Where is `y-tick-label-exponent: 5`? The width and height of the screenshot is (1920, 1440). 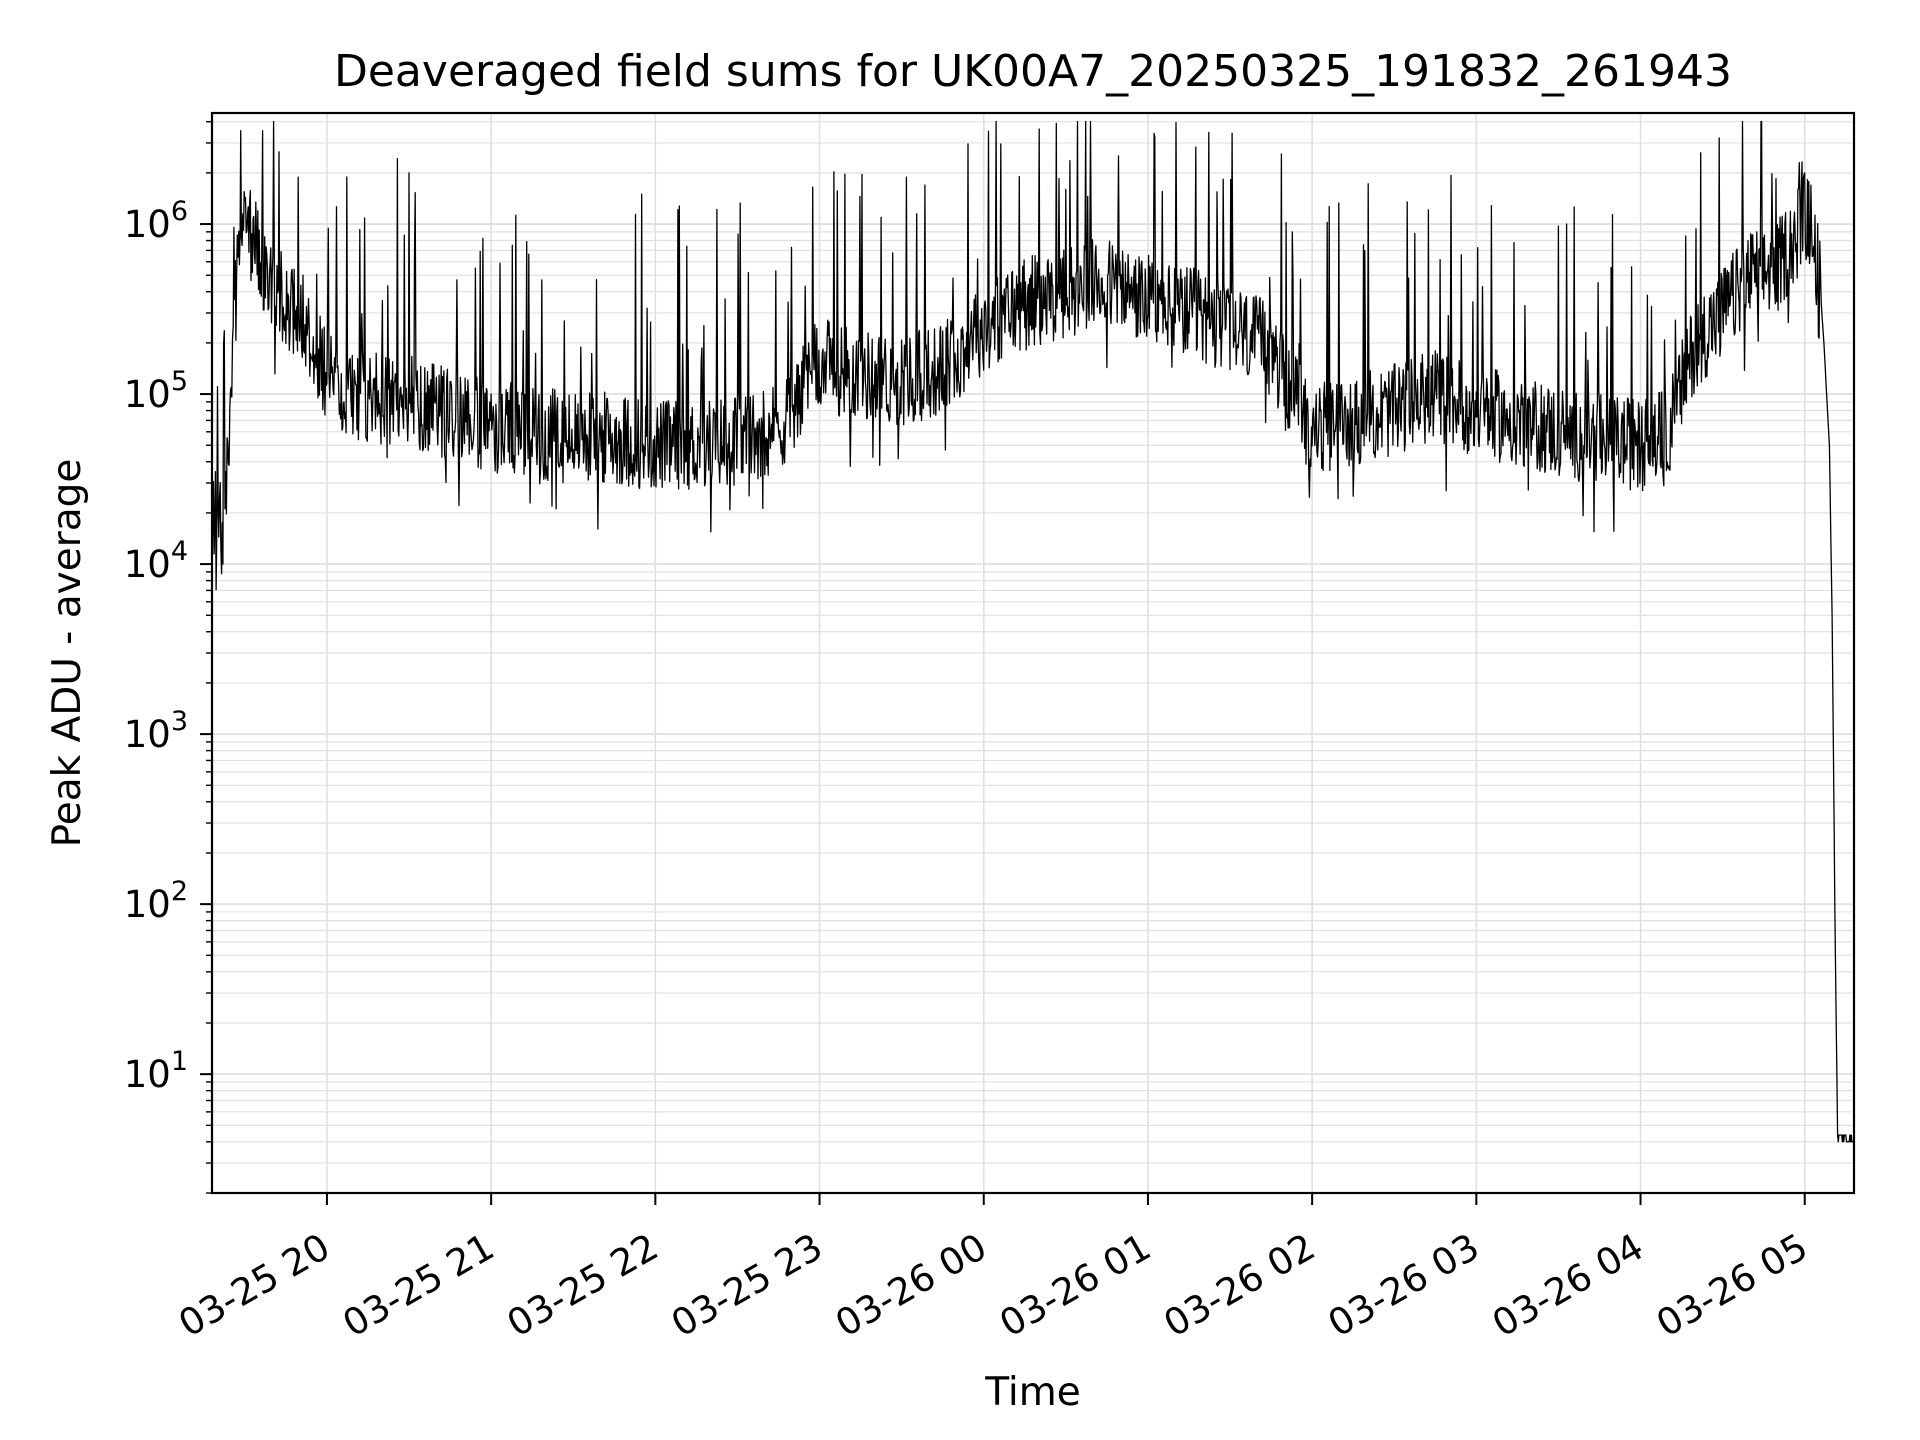
y-tick-label-exponent: 5 is located at coordinates (179, 381).